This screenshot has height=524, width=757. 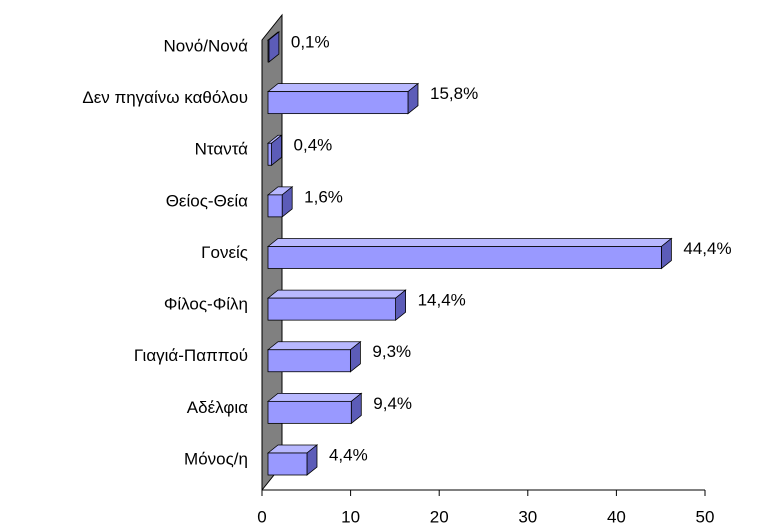 What do you see at coordinates (313, 145) in the screenshot?
I see `data-label: 0,4%` at bounding box center [313, 145].